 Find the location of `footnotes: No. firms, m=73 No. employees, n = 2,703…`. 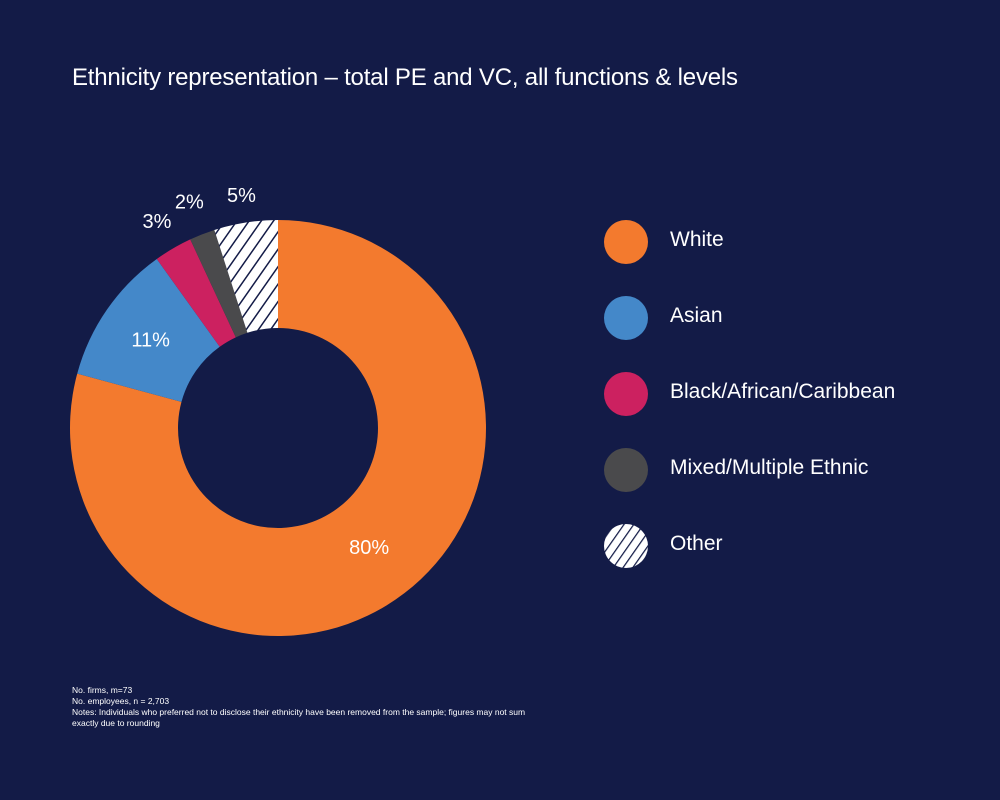

footnotes: No. firms, m=73 No. employees, n = 2,703… is located at coordinates (302, 707).